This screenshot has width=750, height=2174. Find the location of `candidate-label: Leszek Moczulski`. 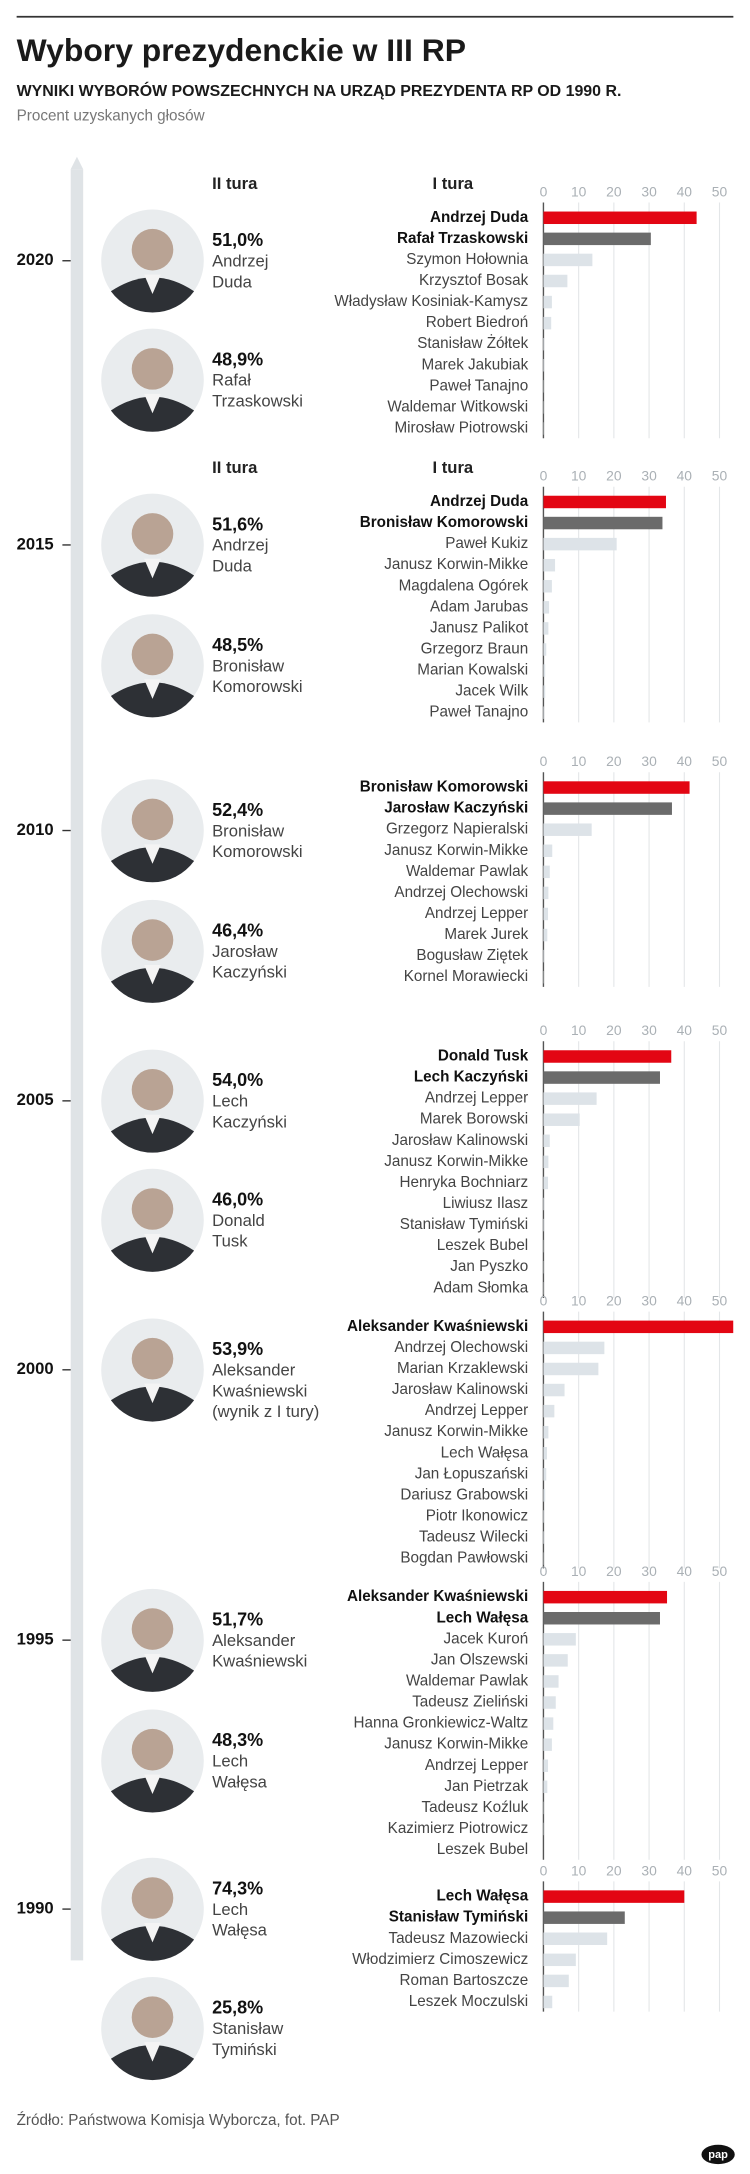

candidate-label: Leszek Moczulski is located at coordinates (468, 2001).